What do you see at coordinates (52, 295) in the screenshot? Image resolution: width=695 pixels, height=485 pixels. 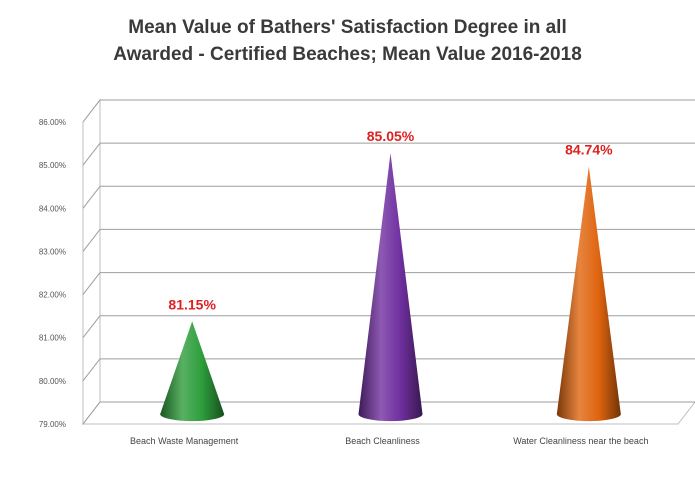 I see `y-tick-label: 82.00%` at bounding box center [52, 295].